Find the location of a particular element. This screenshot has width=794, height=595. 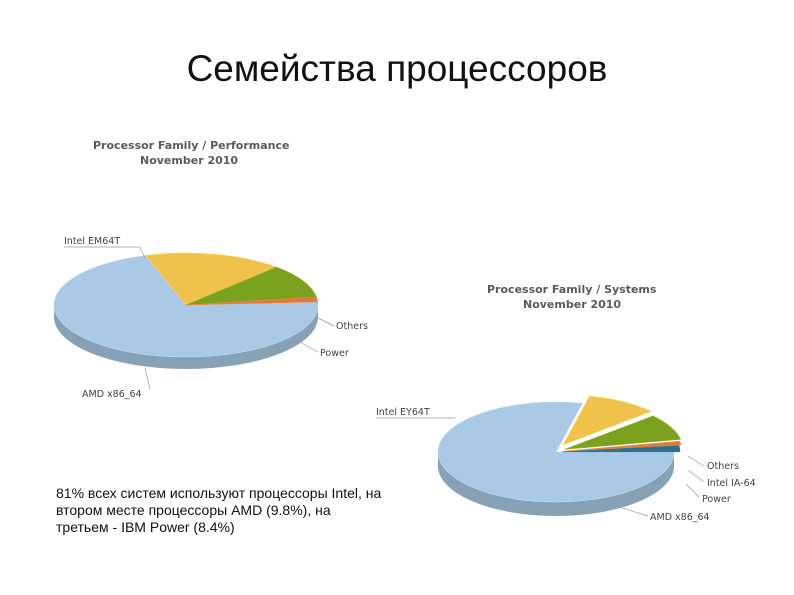

chart-title: Processor Family / Systems is located at coordinates (572, 289).